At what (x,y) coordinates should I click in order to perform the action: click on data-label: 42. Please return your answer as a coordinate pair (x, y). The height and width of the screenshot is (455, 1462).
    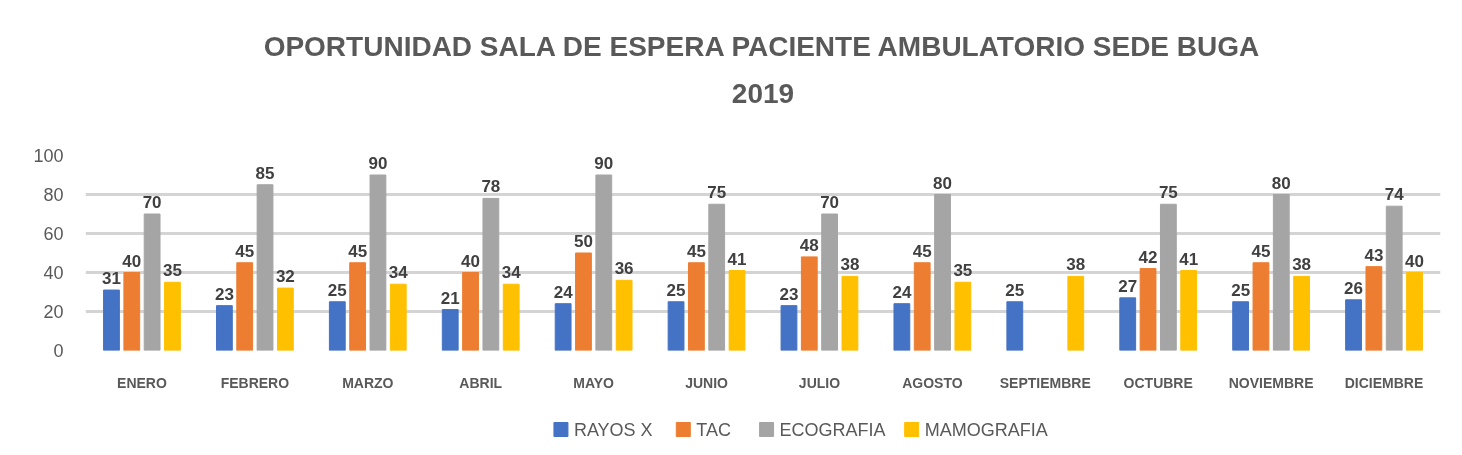
    Looking at the image, I should click on (1148, 257).